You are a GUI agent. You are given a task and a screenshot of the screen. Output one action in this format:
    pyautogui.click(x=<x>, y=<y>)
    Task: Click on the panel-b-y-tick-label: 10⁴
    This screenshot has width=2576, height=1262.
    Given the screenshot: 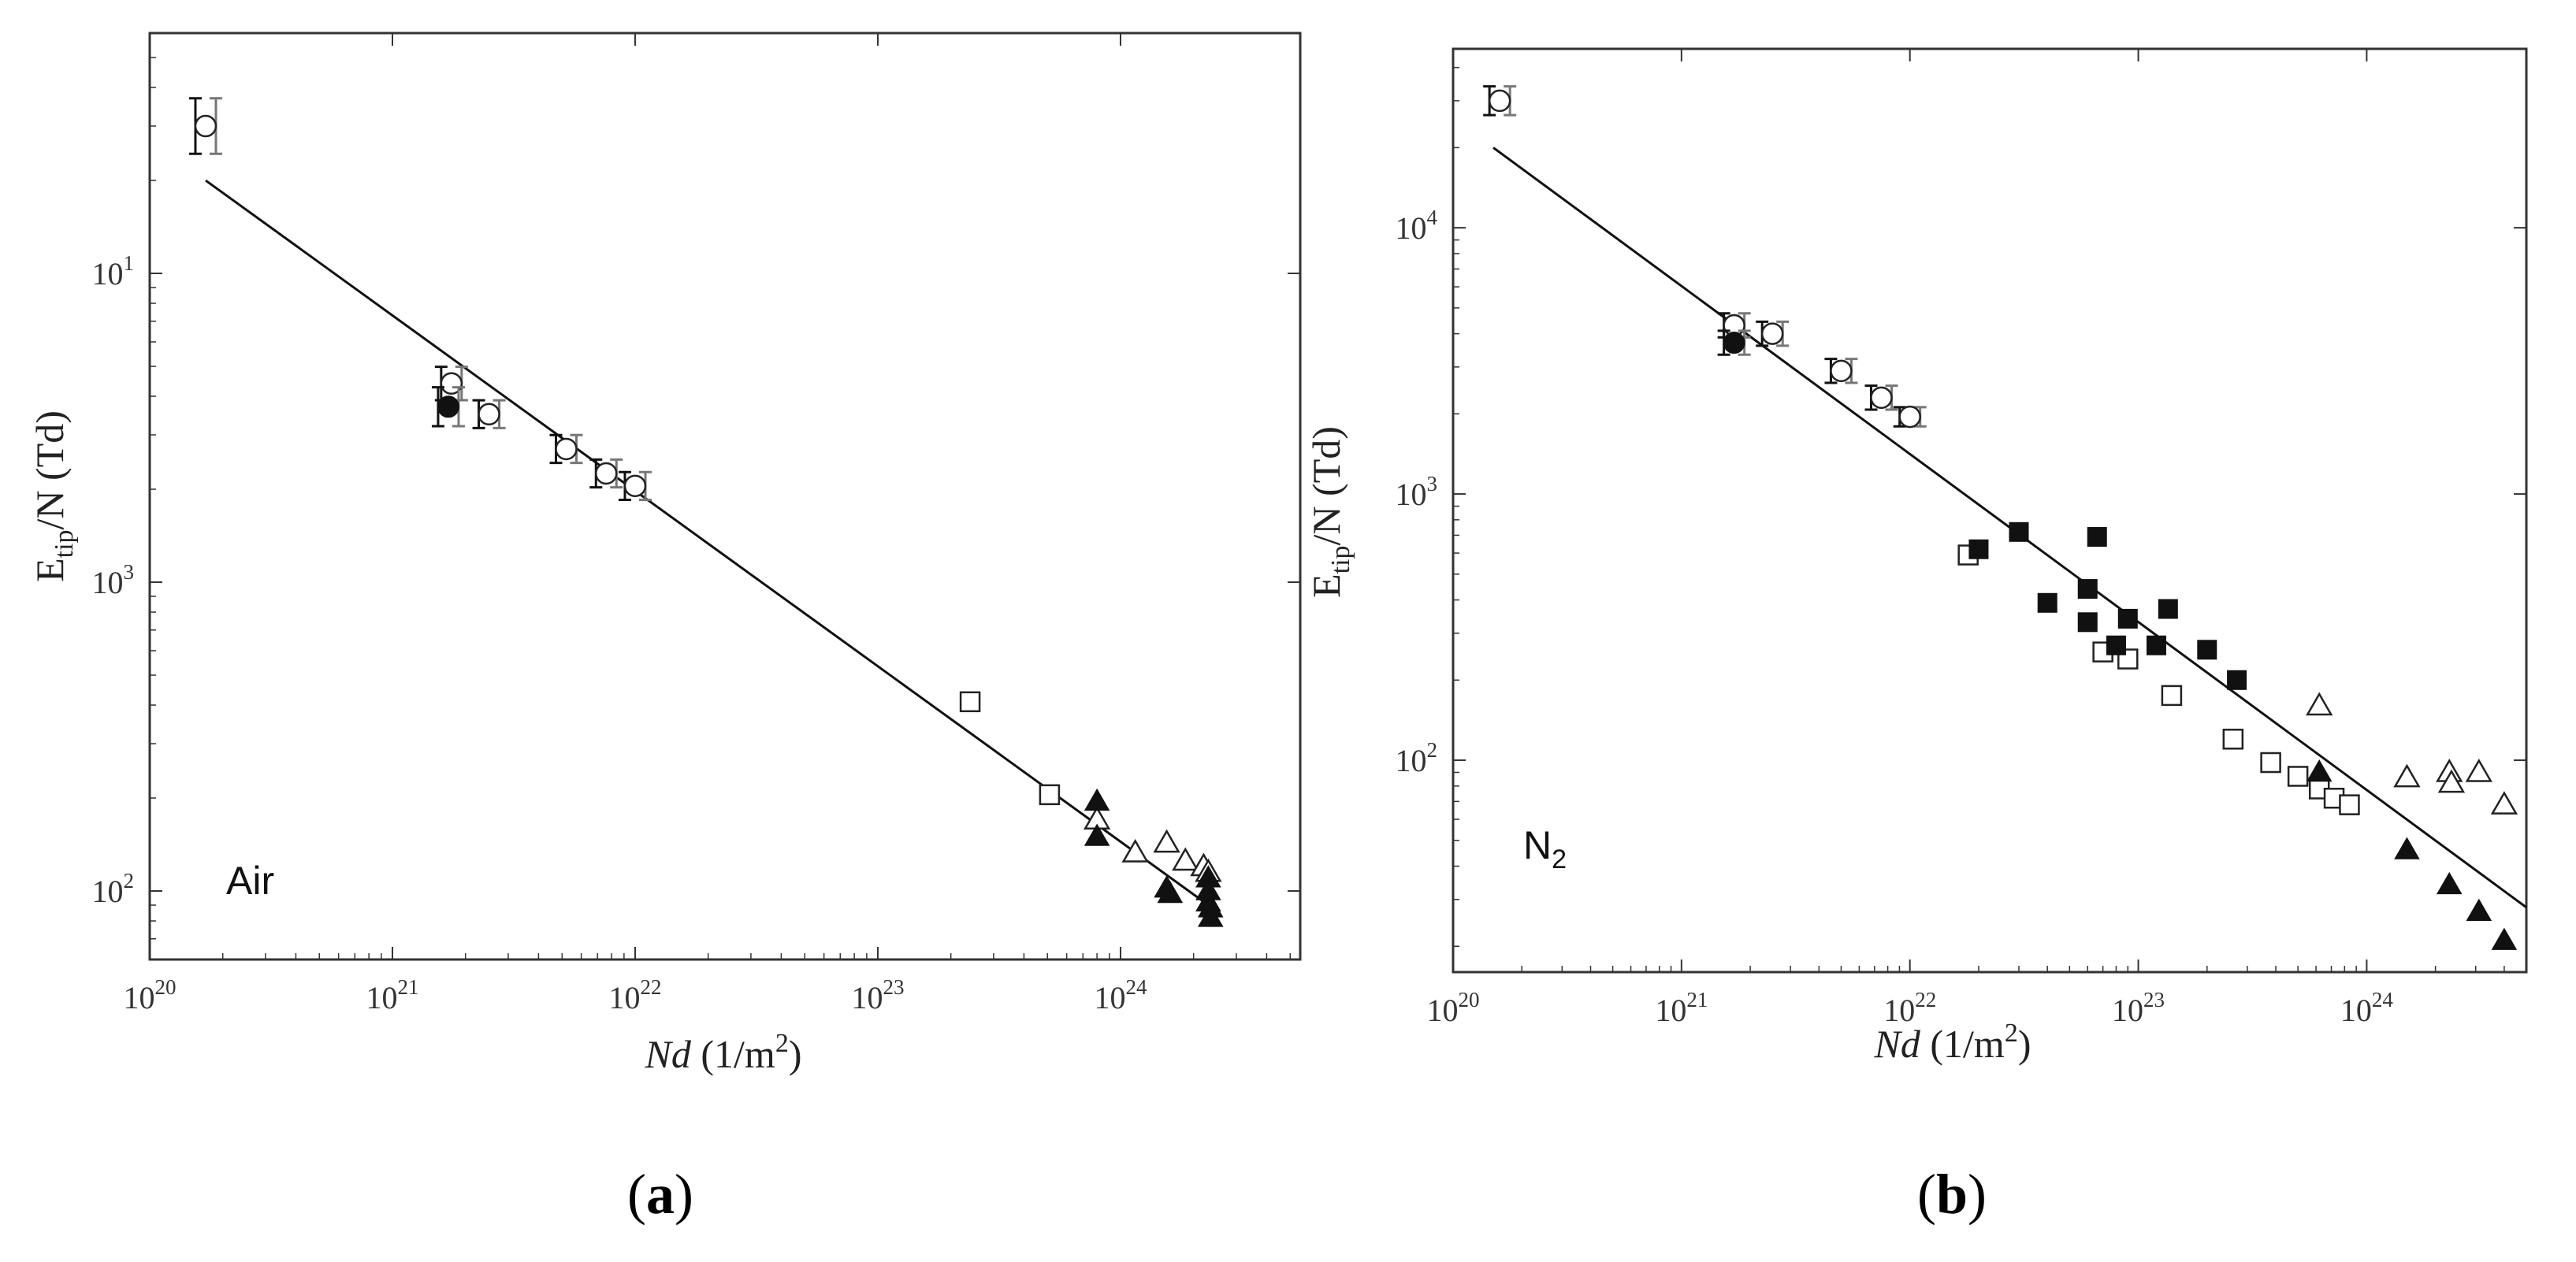 What is the action you would take?
    pyautogui.click(x=1417, y=226)
    